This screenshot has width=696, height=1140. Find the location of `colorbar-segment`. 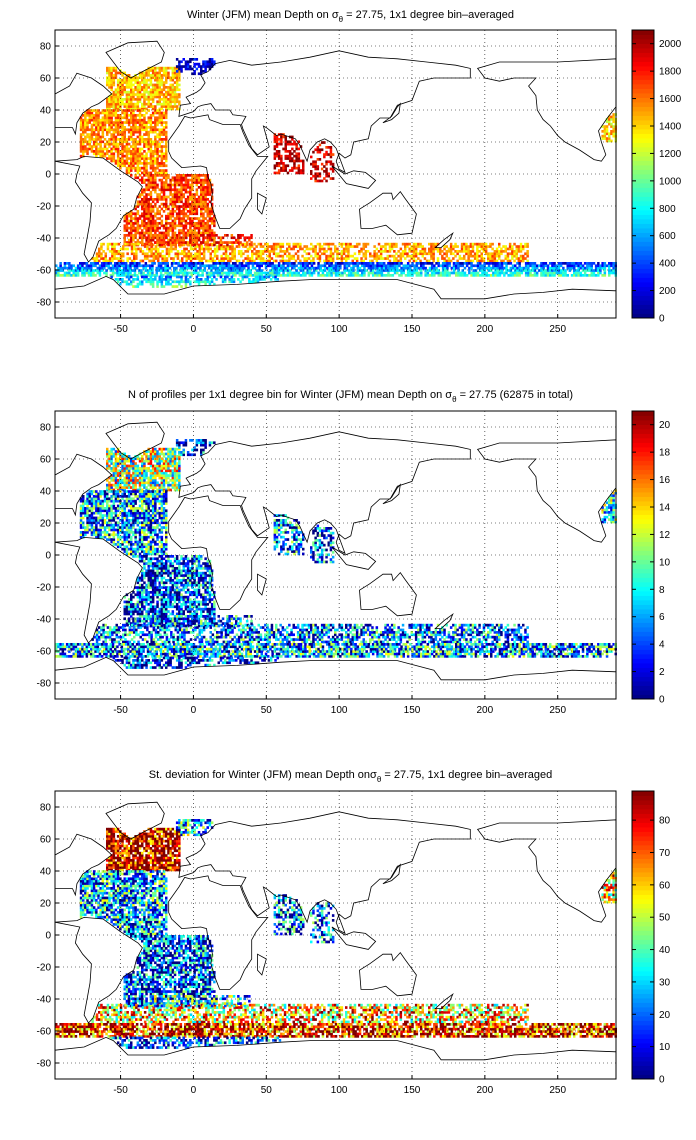

colorbar-segment is located at coordinates (643, 172).